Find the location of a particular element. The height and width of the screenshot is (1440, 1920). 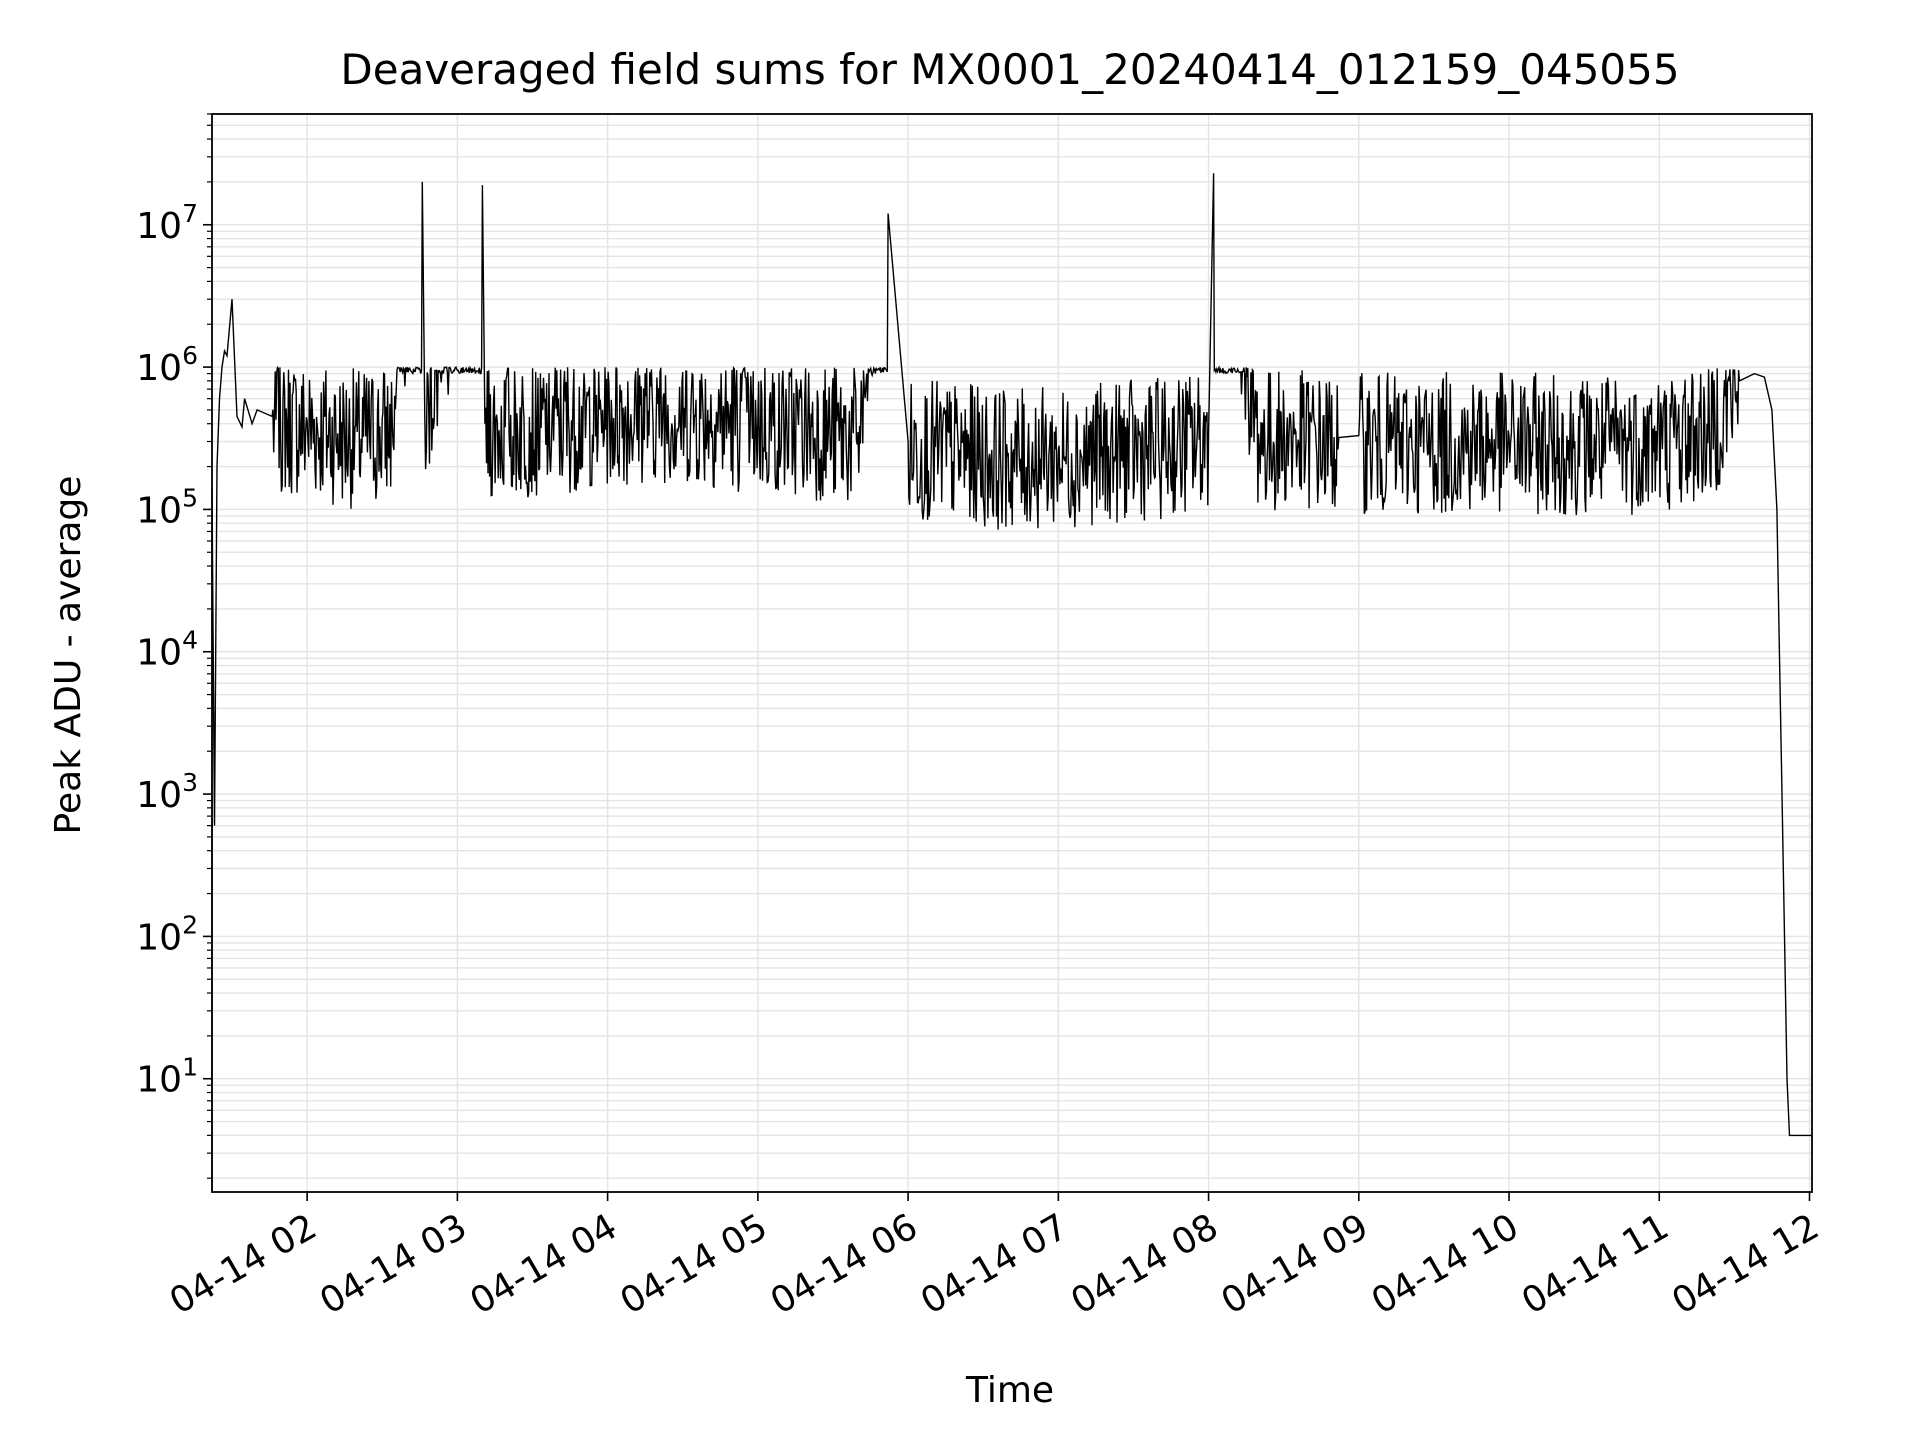

y-tick-label: 10⁵ is located at coordinates (167, 507).